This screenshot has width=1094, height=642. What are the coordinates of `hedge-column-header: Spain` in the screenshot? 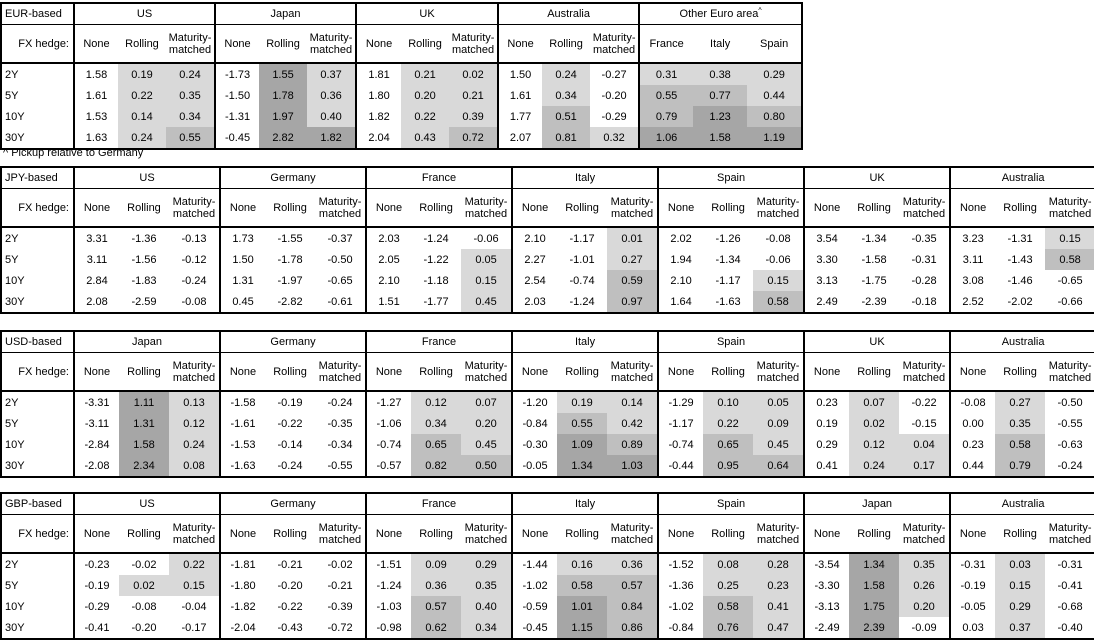 It's located at (775, 44).